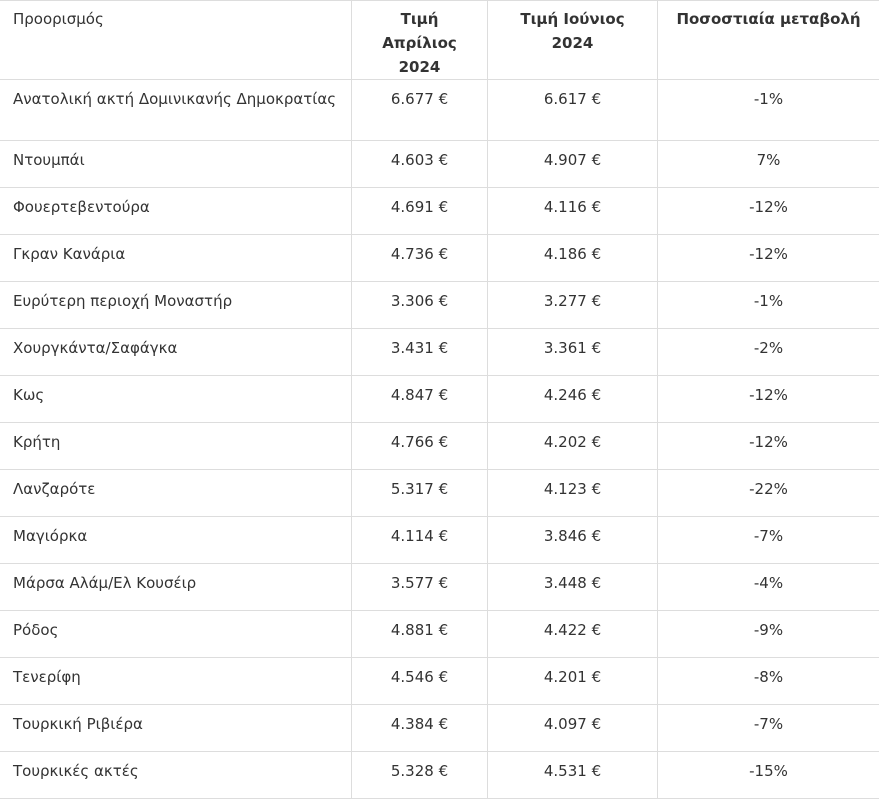 The width and height of the screenshot is (879, 799). Describe the element at coordinates (176, 258) in the screenshot. I see `cell-destination: Γκραν Κανάρια` at that location.